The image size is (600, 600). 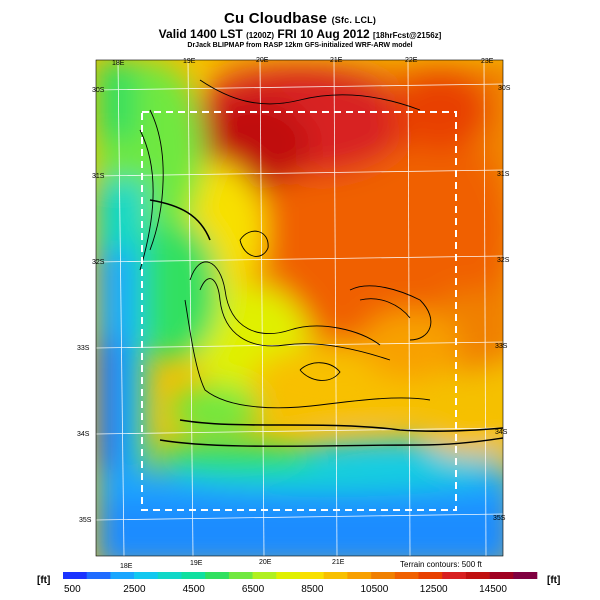 What do you see at coordinates (554, 580) in the screenshot?
I see `unit-label-right: [ft]` at bounding box center [554, 580].